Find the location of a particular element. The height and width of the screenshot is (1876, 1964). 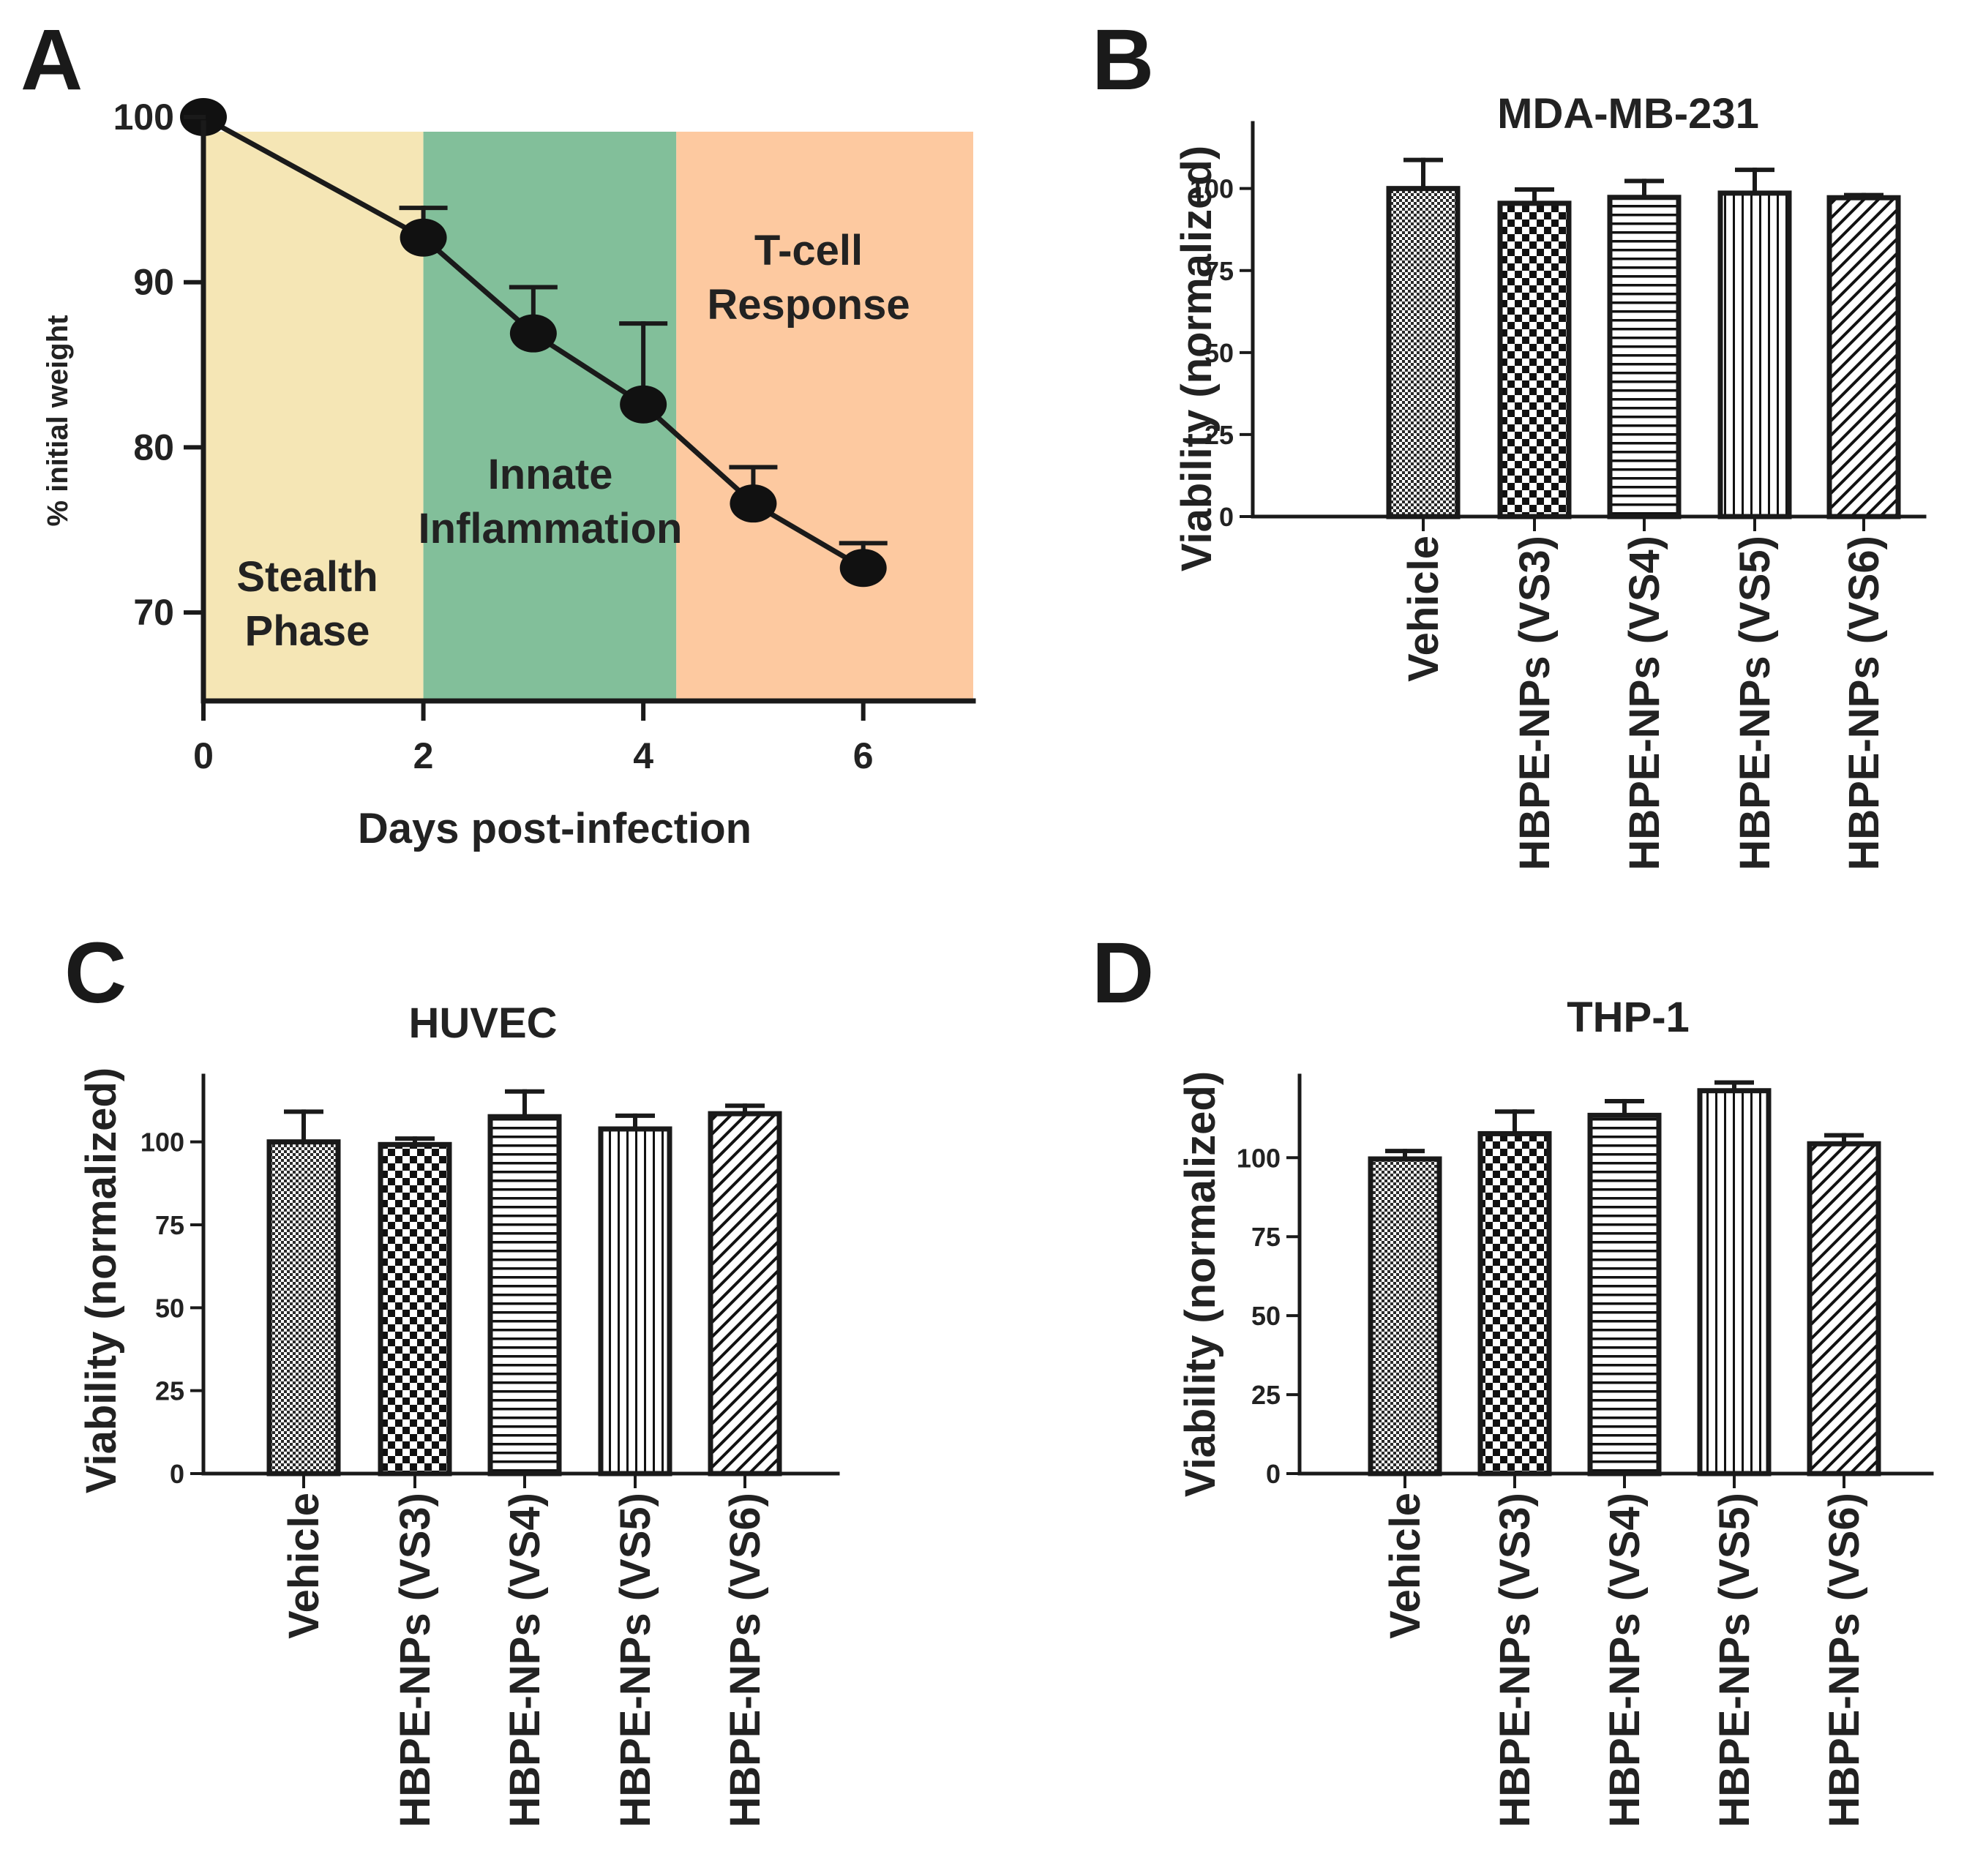

y-tick-label-c-50: 50 is located at coordinates (169, 1308).